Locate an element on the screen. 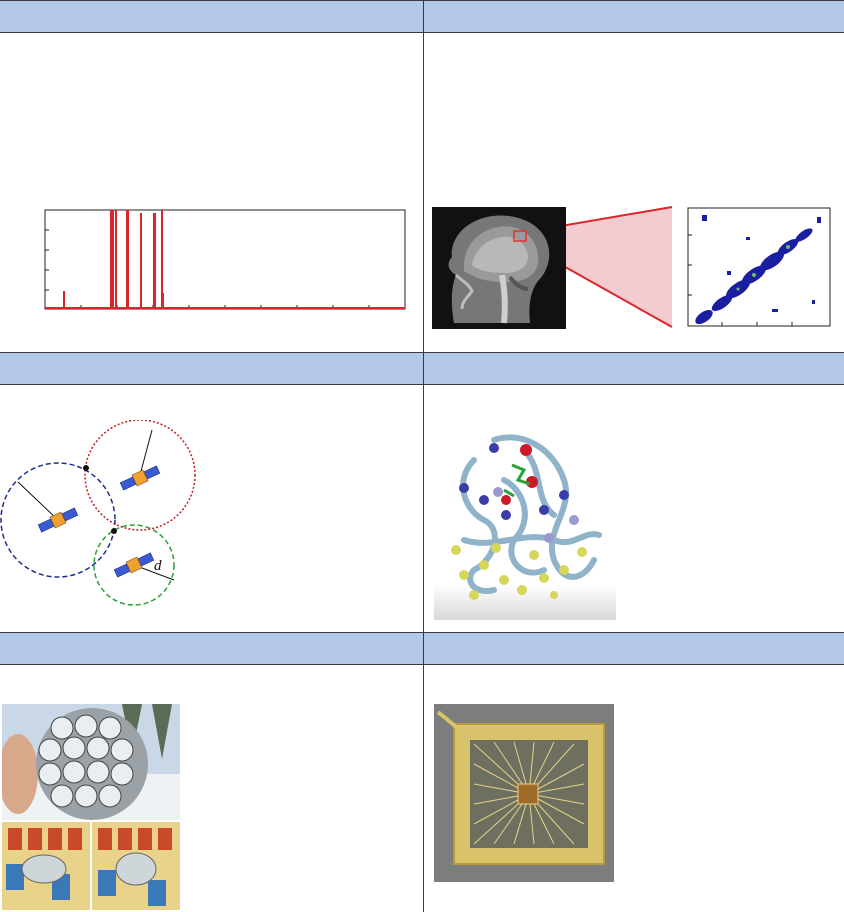 The height and width of the screenshot is (912, 844). spectroscopy-heatmap is located at coordinates (759, 267).